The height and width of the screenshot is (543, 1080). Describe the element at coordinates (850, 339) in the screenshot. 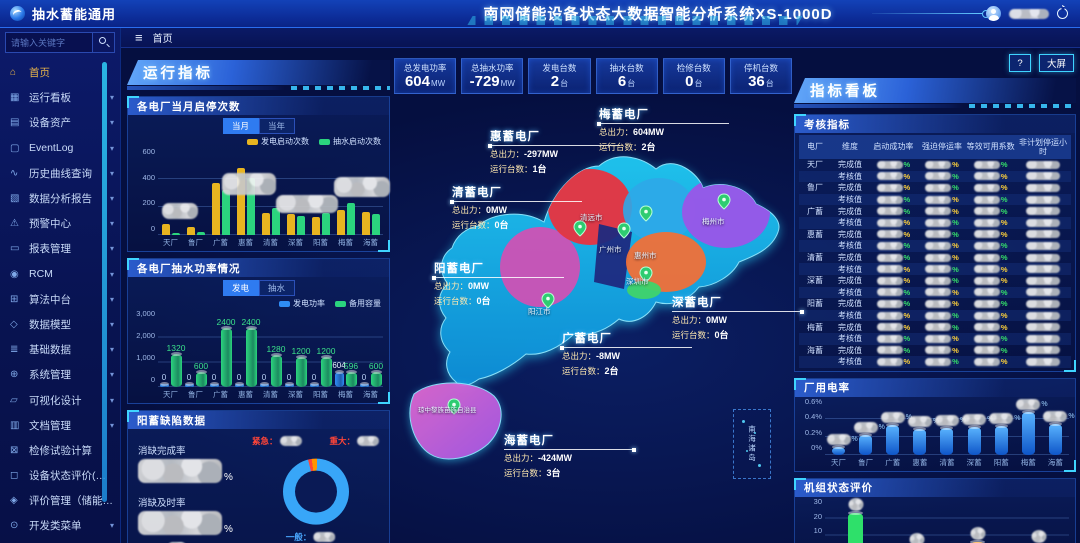

I see `kpi-dim: 考核值` at that location.